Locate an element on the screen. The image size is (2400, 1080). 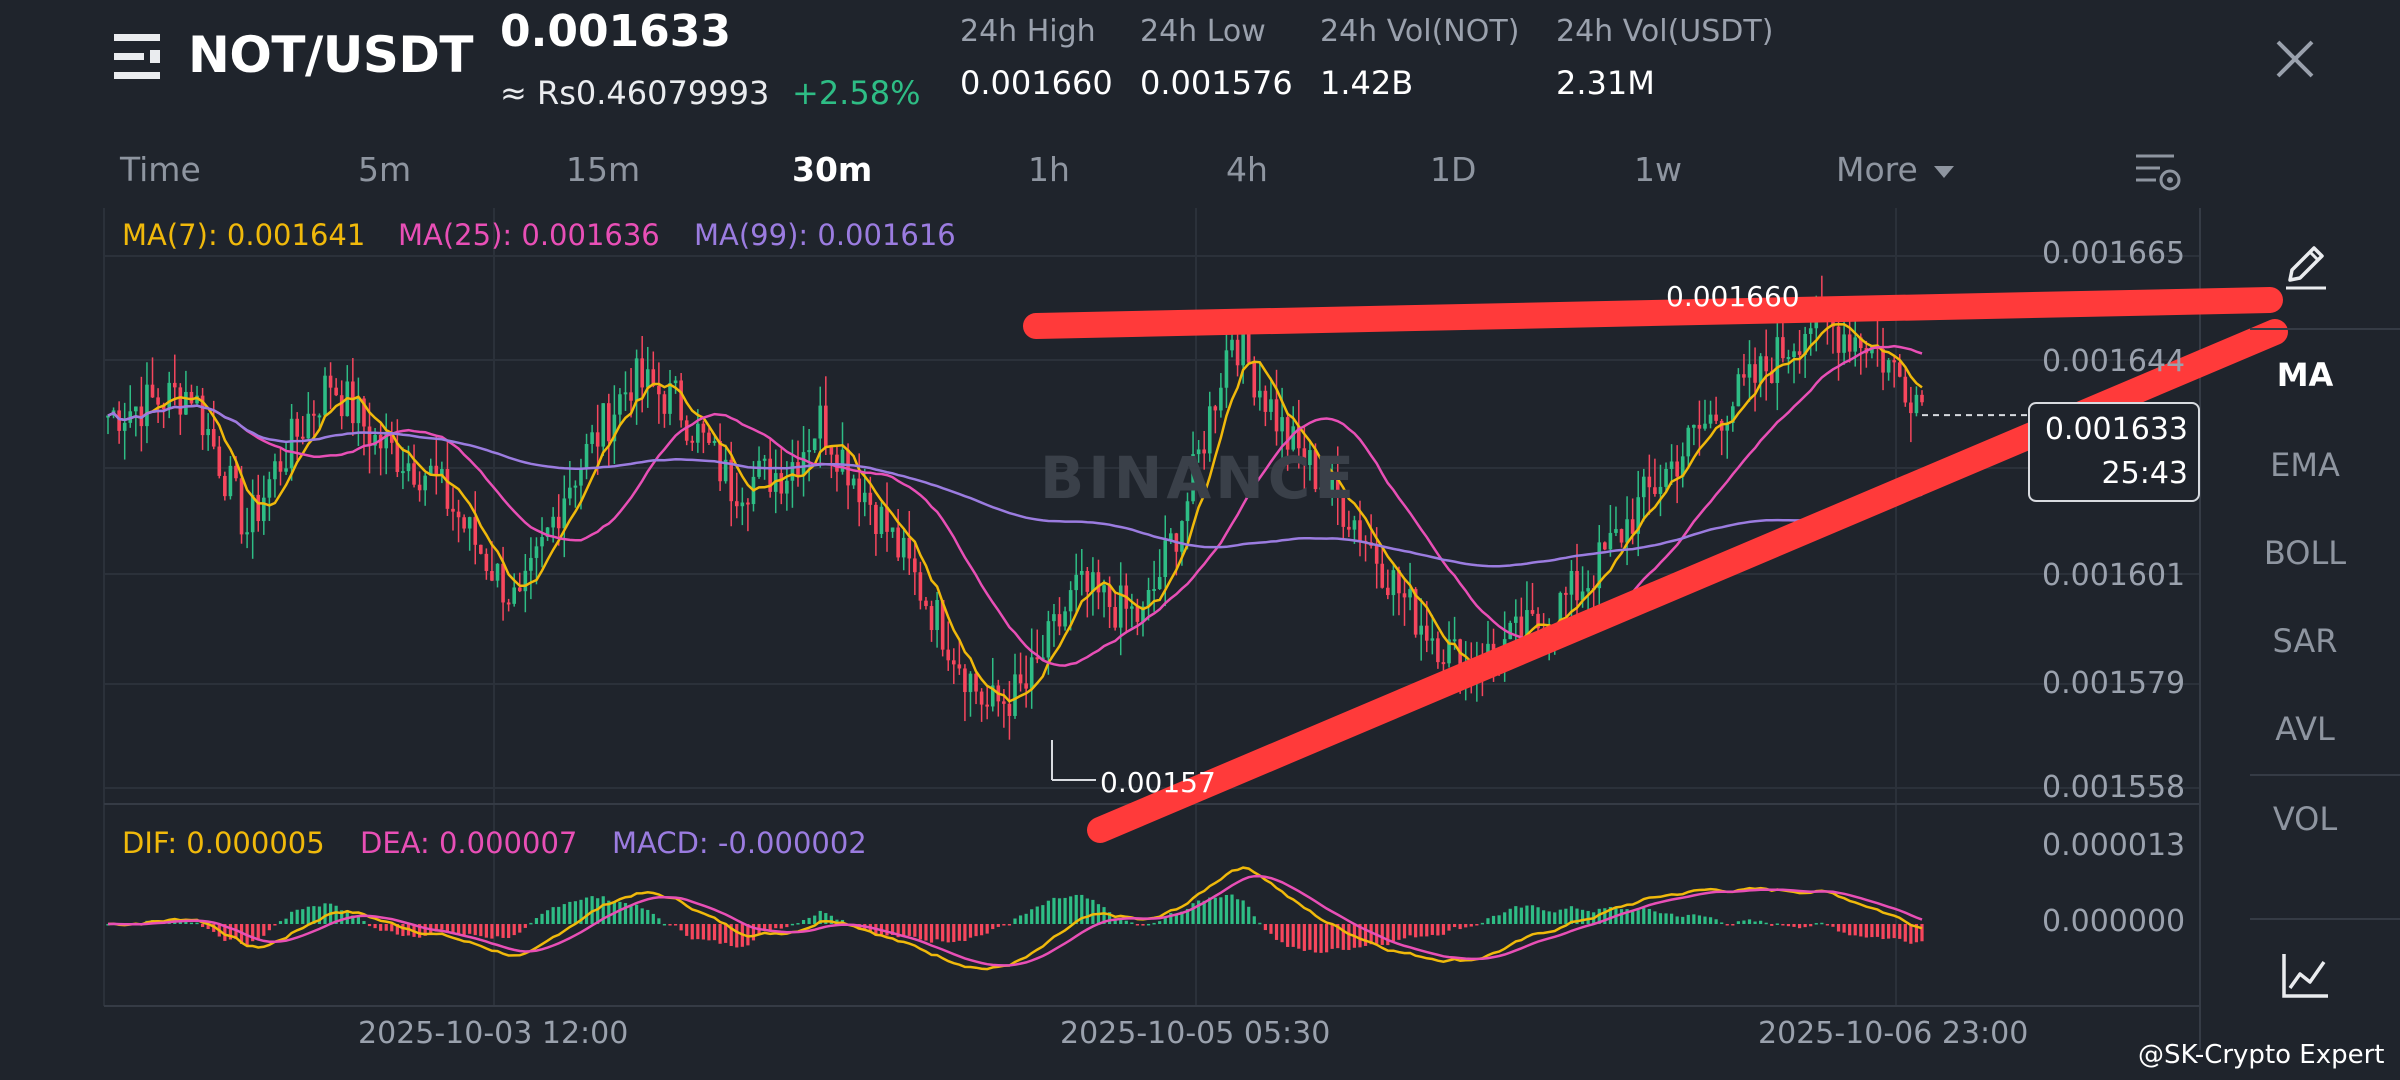
tab-5m: 5m is located at coordinates (385, 169).